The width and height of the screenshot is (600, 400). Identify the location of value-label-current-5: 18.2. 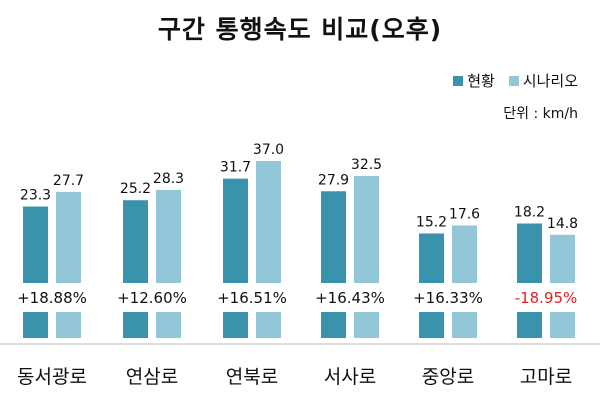
(529, 212).